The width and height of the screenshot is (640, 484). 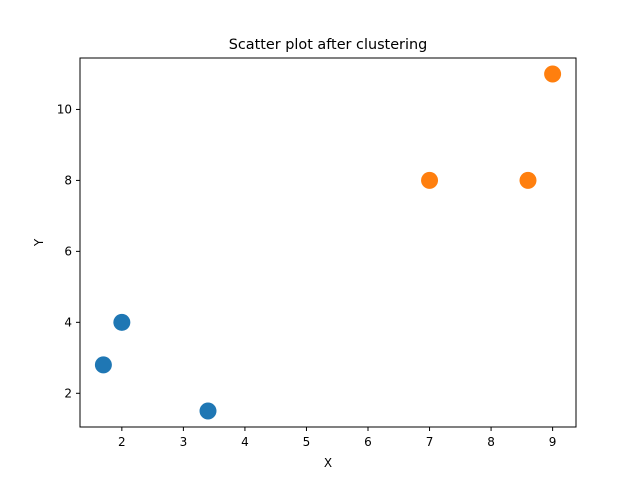 I want to click on x-tick-label-3: 3, so click(x=184, y=442).